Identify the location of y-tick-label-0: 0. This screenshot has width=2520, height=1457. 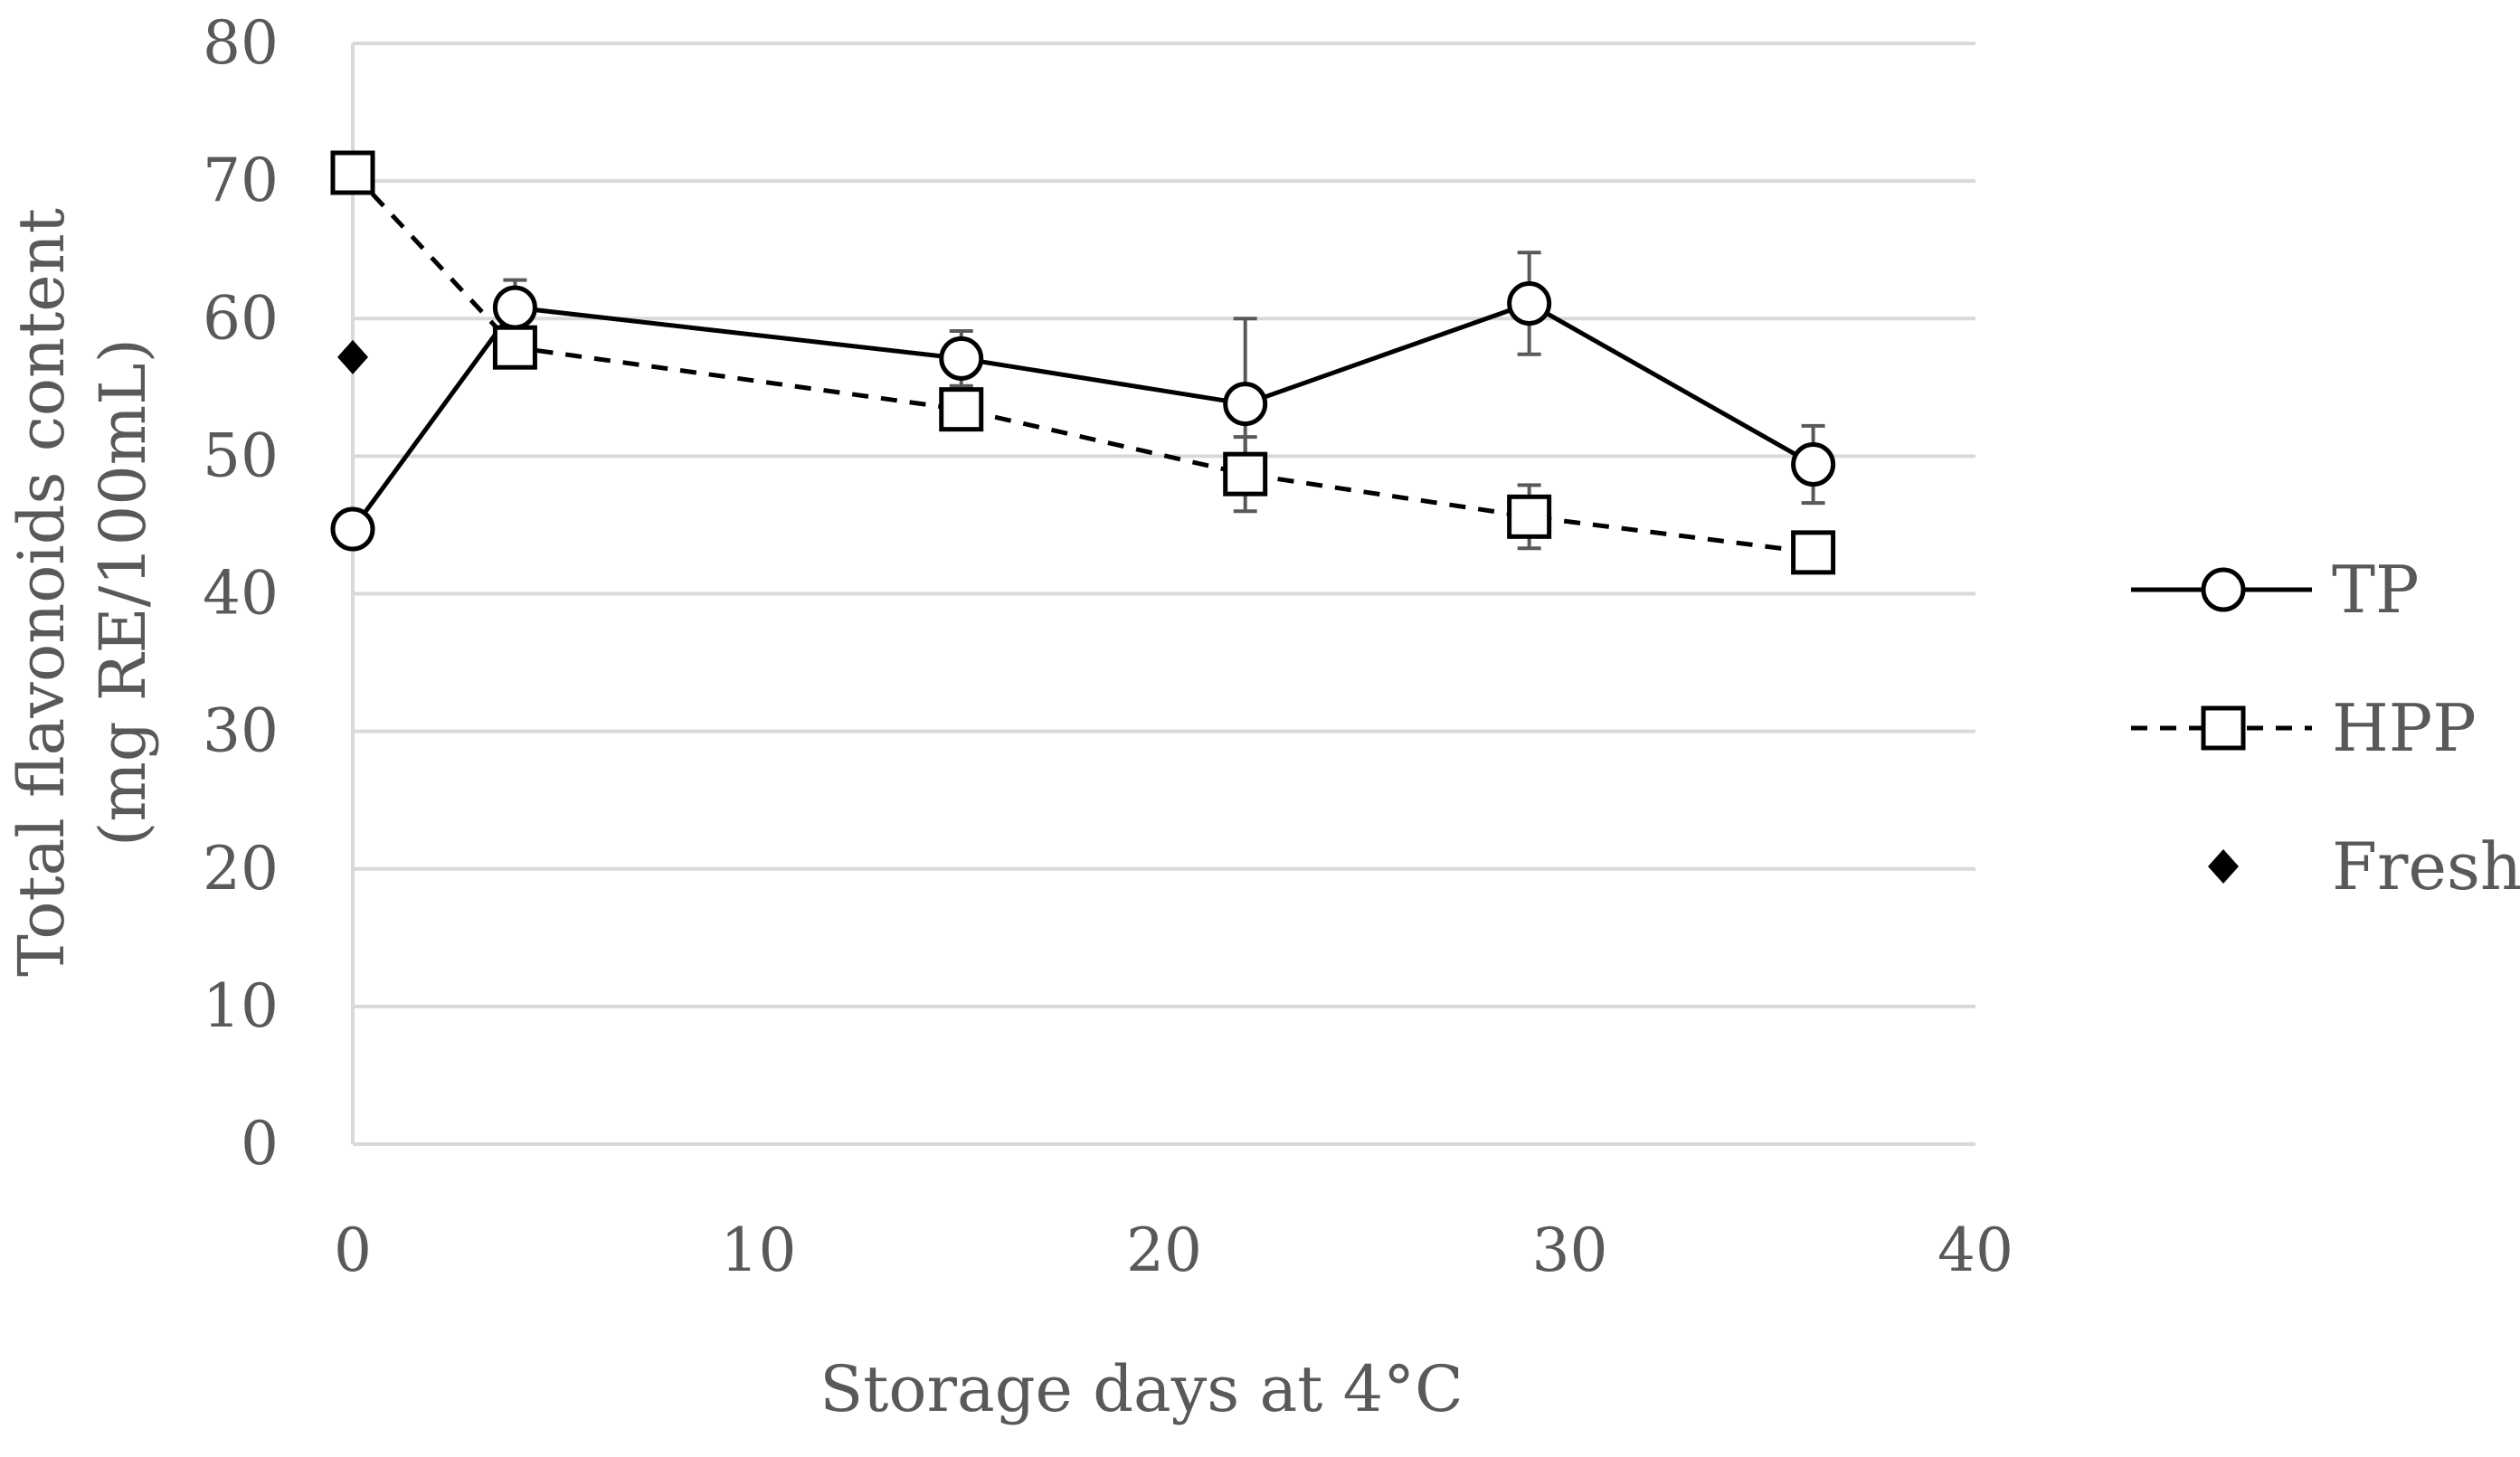
(260, 1143).